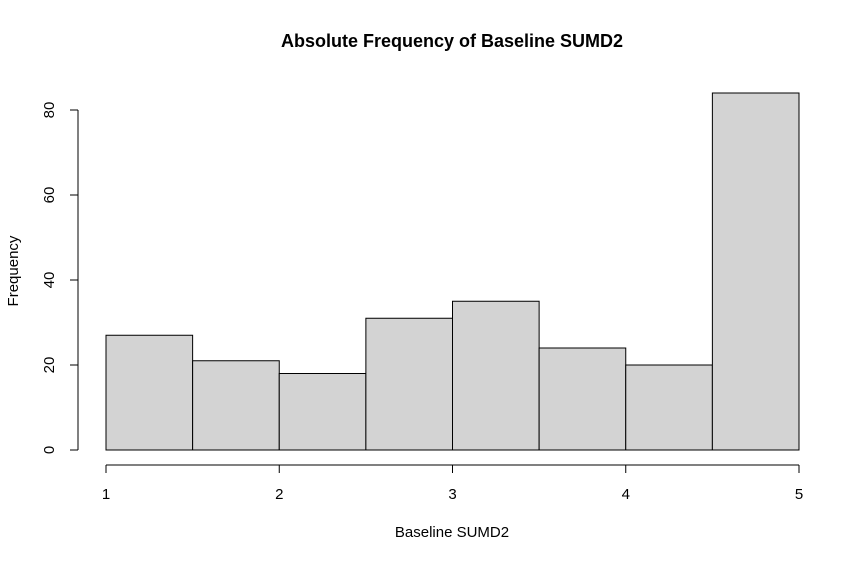 This screenshot has width=867, height=562. What do you see at coordinates (49, 365) in the screenshot?
I see `y-tick-label-20: 20` at bounding box center [49, 365].